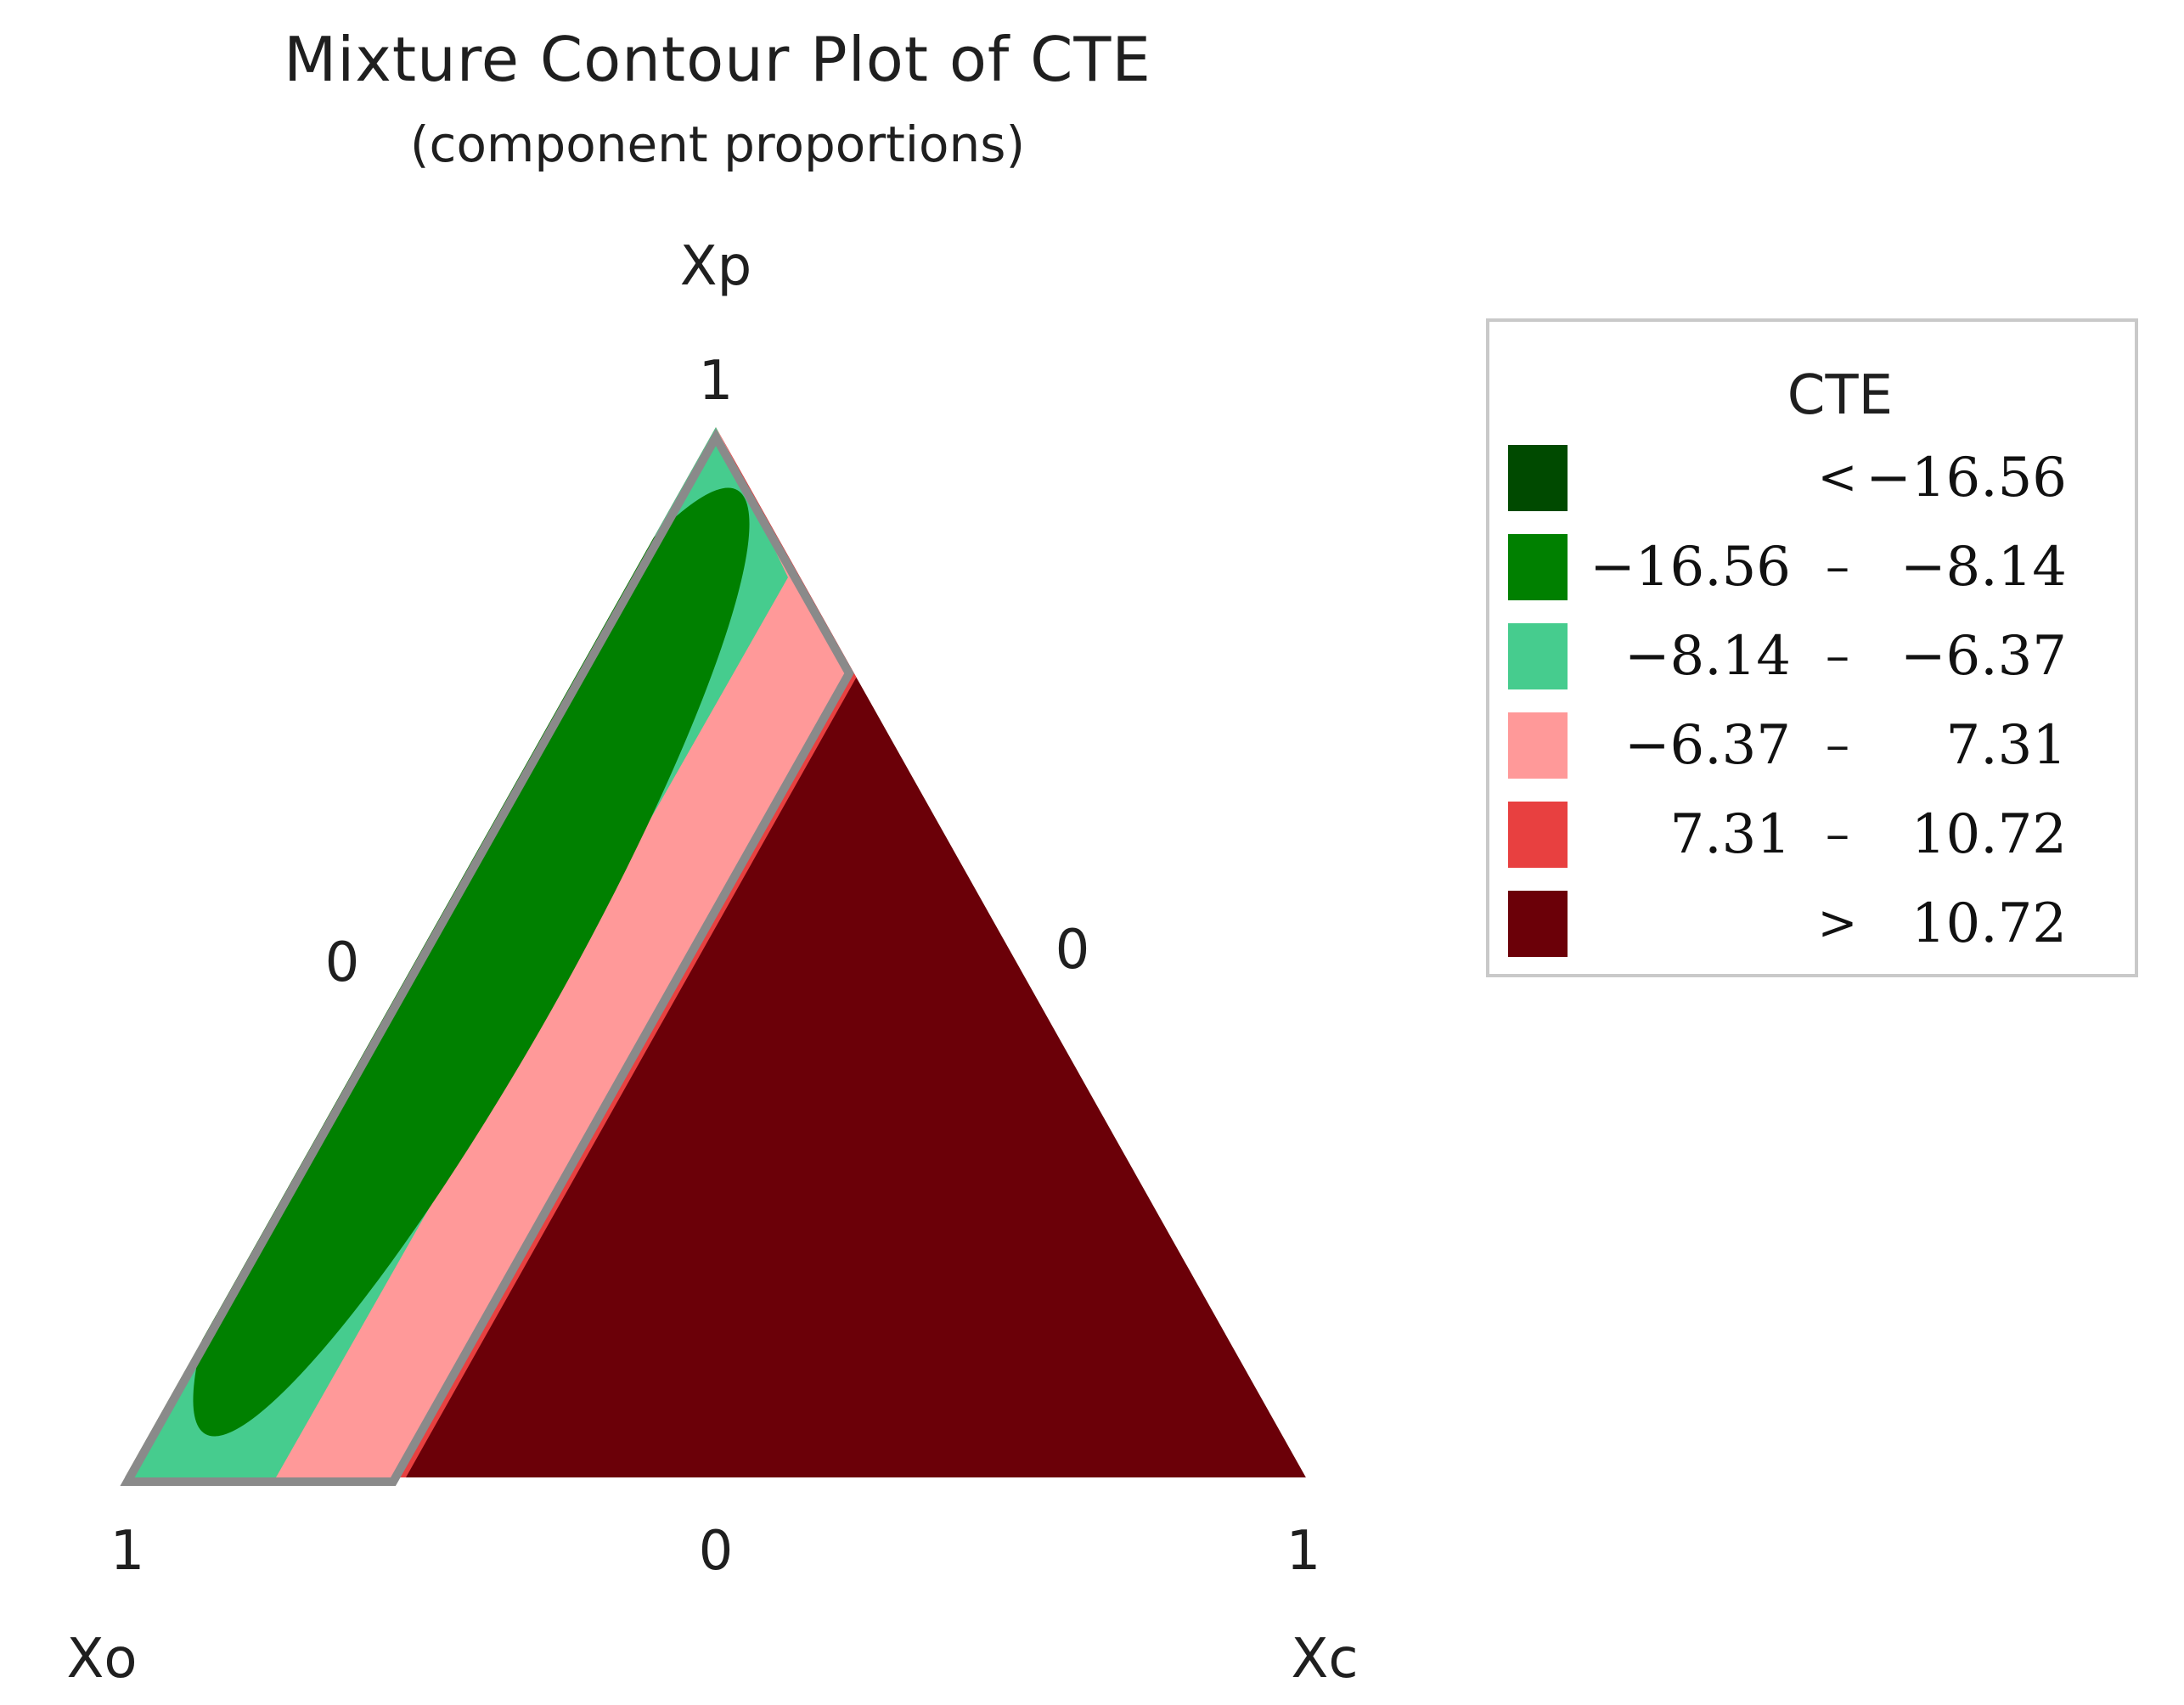  What do you see at coordinates (1690, 567) in the screenshot?
I see `legend-lower-bound: −16.56` at bounding box center [1690, 567].